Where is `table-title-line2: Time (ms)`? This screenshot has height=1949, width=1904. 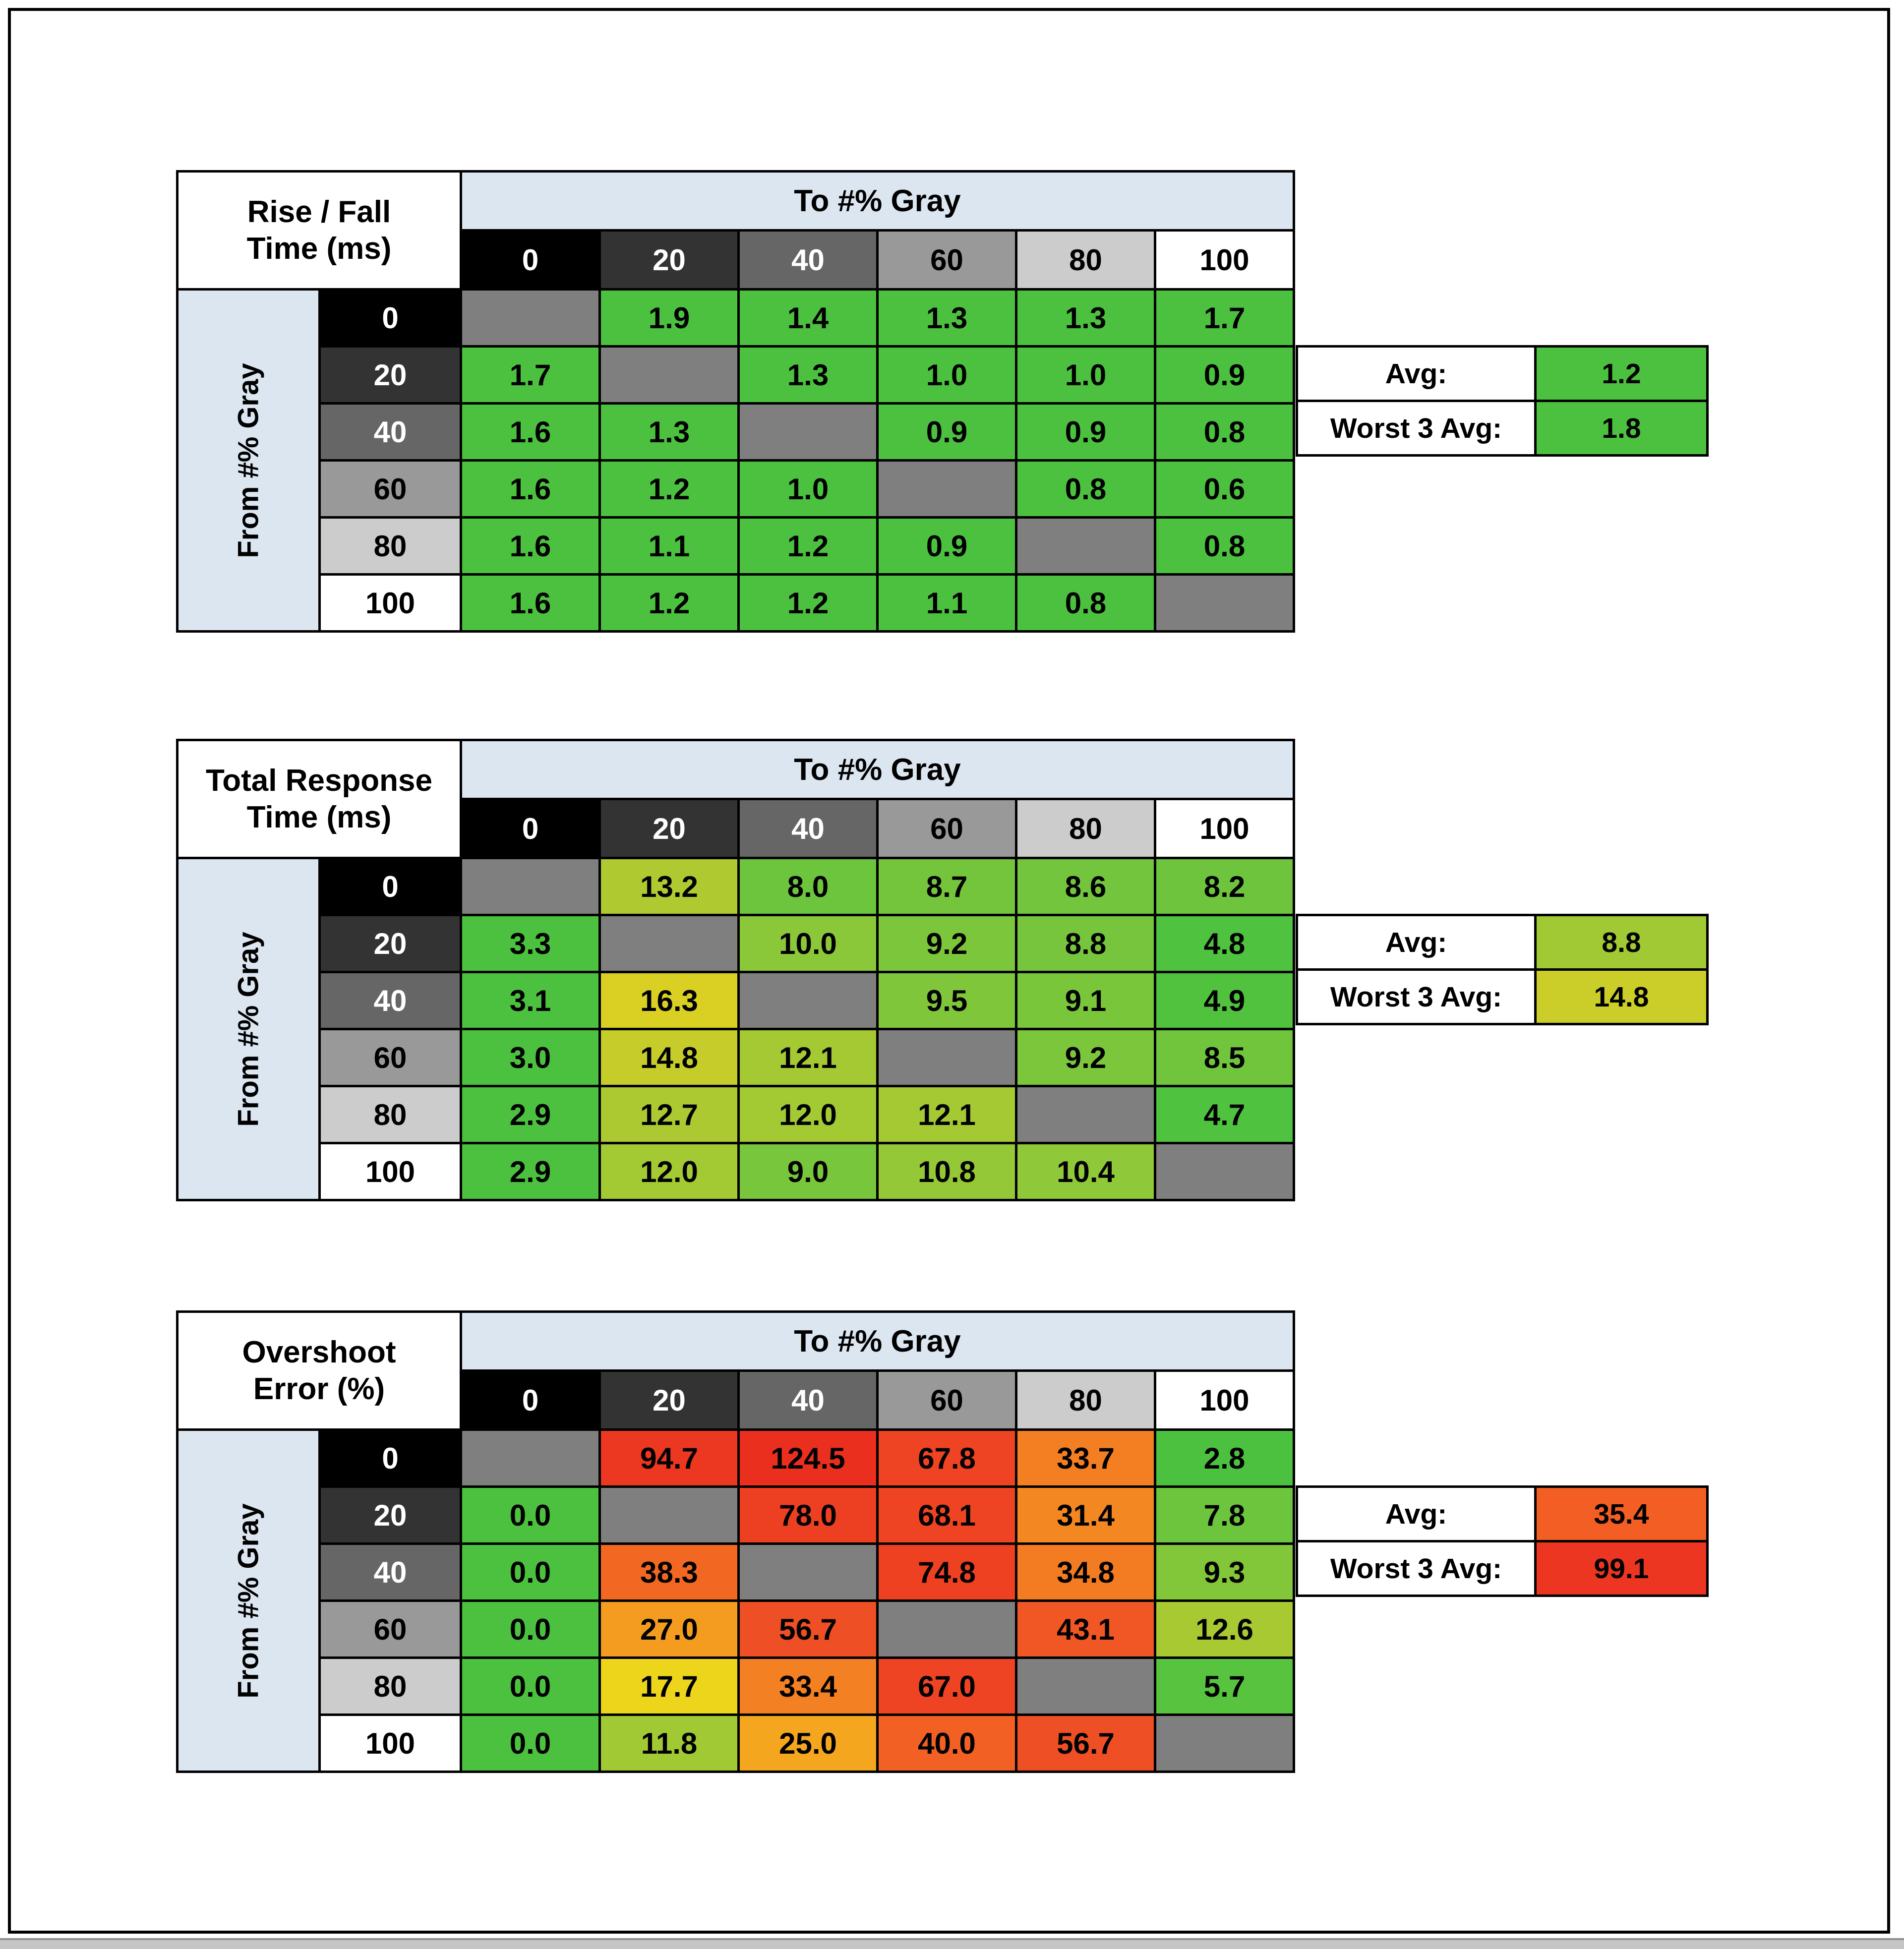 table-title-line2: Time (ms) is located at coordinates (319, 249).